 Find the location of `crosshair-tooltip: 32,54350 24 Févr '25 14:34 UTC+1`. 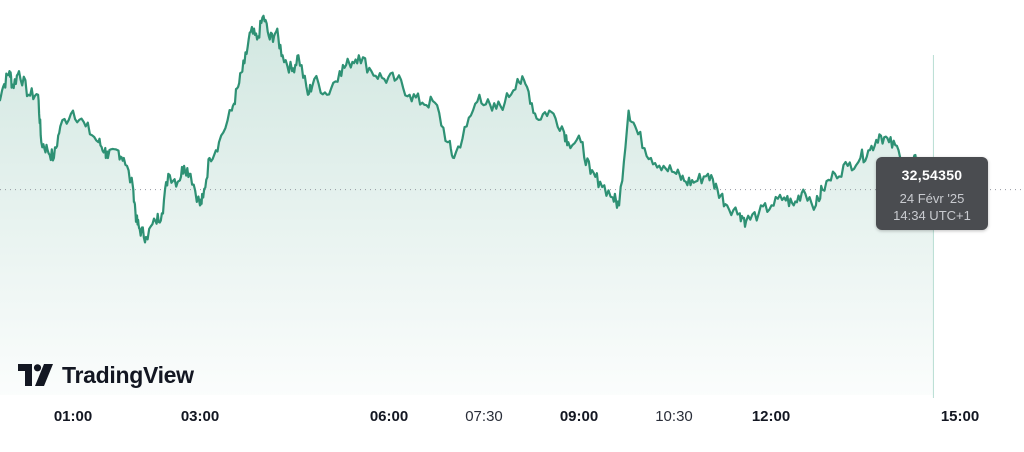

crosshair-tooltip: 32,54350 24 Févr '25 14:34 UTC+1 is located at coordinates (932, 193).